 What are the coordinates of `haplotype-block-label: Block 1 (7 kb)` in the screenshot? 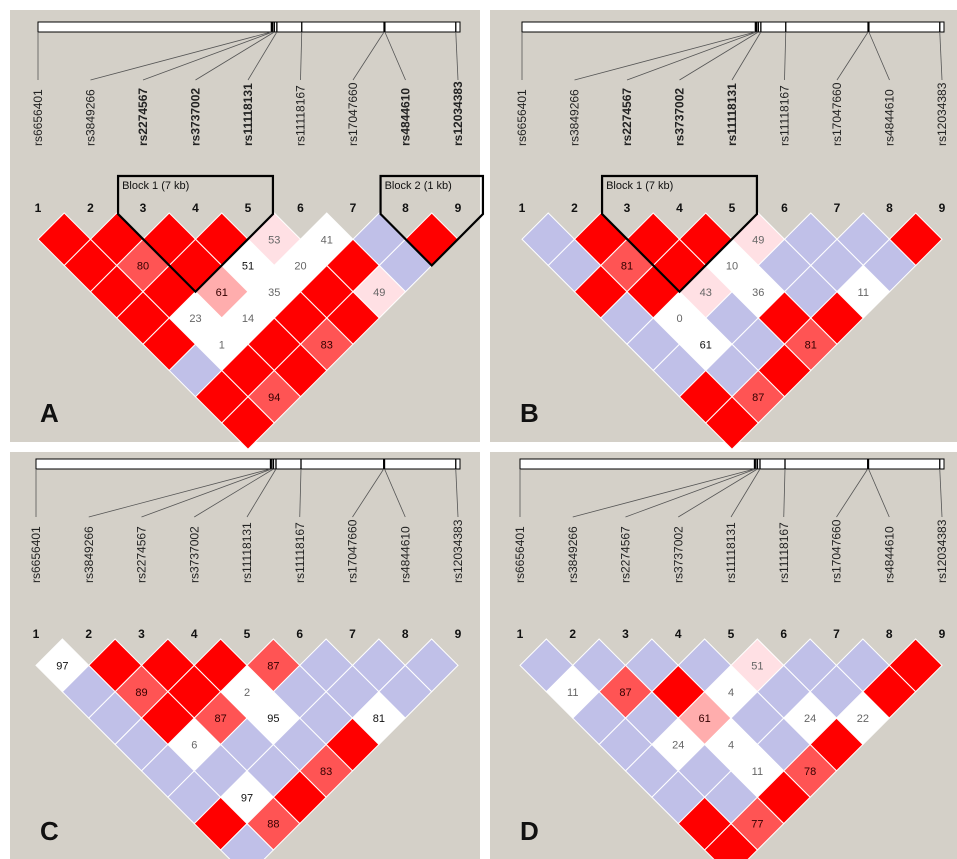 It's located at (639, 186).